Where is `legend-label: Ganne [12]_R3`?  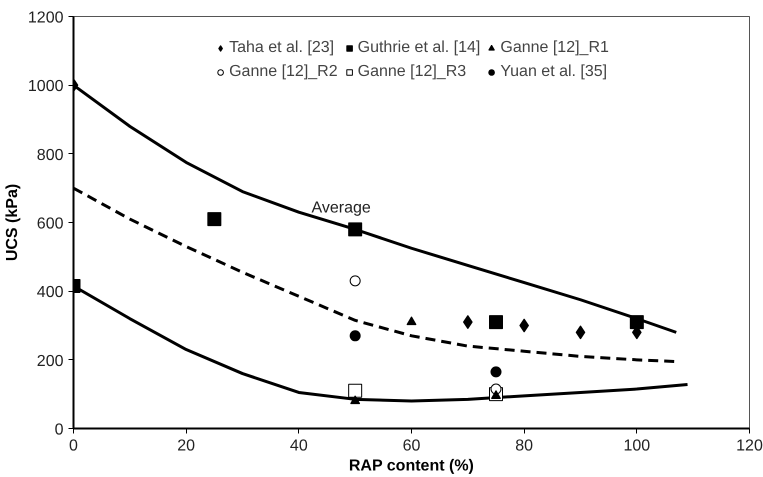 legend-label: Ganne [12]_R3 is located at coordinates (412, 72).